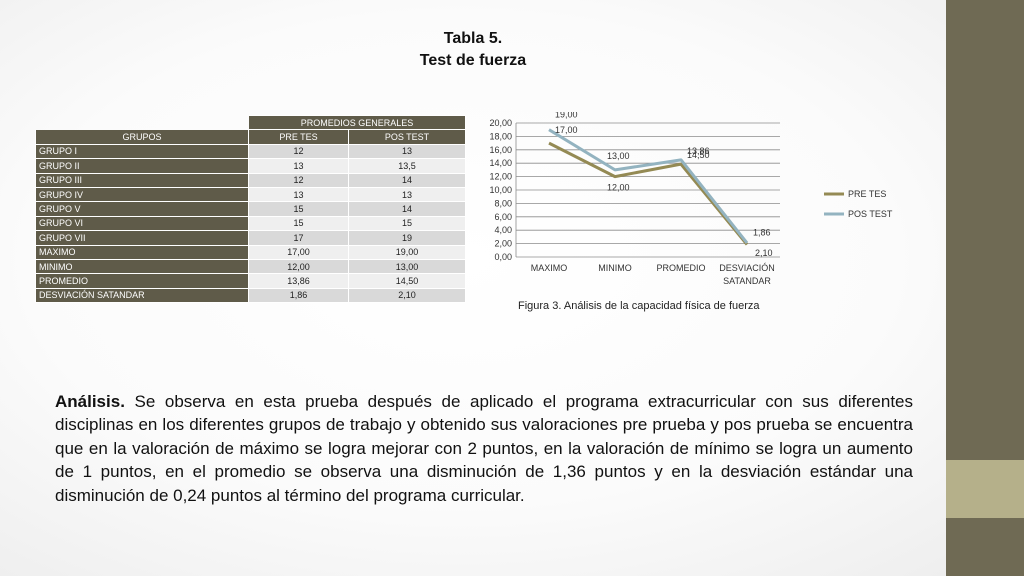 The width and height of the screenshot is (1024, 576). What do you see at coordinates (298, 238) in the screenshot?
I see `pre-test-cell: 17` at bounding box center [298, 238].